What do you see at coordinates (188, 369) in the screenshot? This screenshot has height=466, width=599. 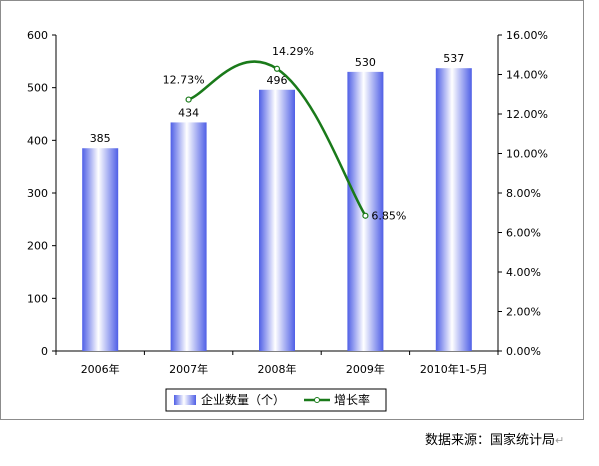 I see `x-tick-label: 2007年` at bounding box center [188, 369].